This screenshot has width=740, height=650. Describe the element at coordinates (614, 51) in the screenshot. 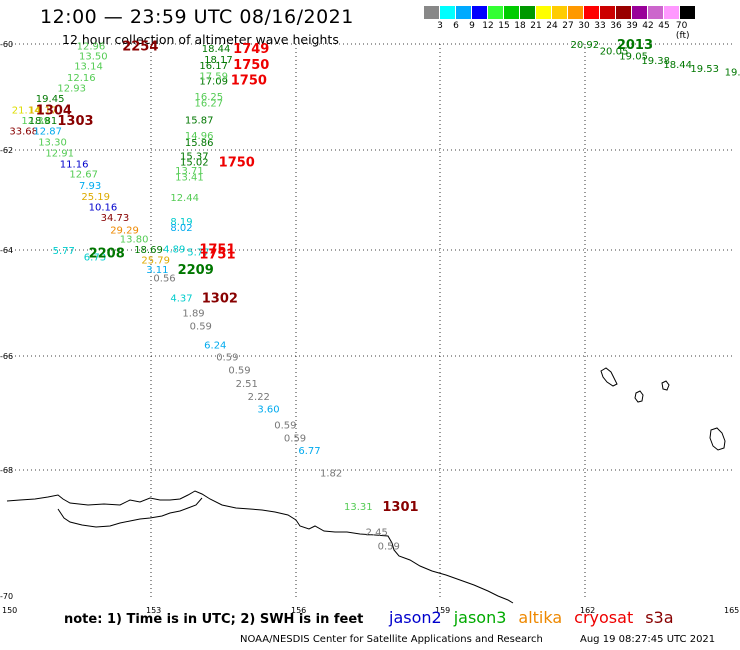

I see `wave-height-value: 20.05` at that location.